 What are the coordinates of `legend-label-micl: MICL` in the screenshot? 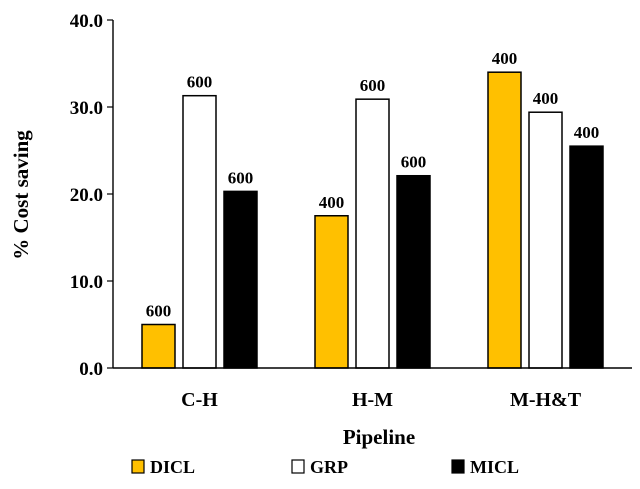 It's located at (494, 467).